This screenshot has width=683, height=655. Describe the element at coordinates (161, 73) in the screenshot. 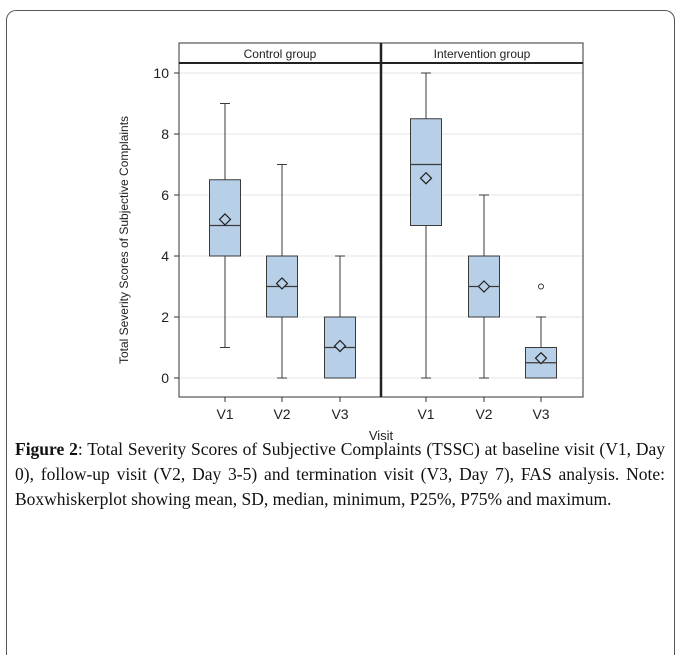

I see `y-tick-label: 10` at that location.